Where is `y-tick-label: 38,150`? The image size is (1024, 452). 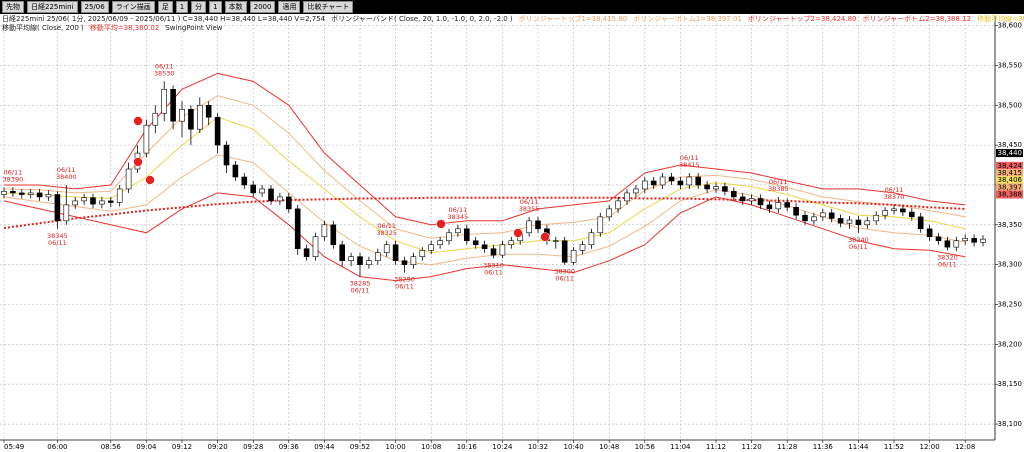
y-tick-label: 38,150 is located at coordinates (1010, 384).